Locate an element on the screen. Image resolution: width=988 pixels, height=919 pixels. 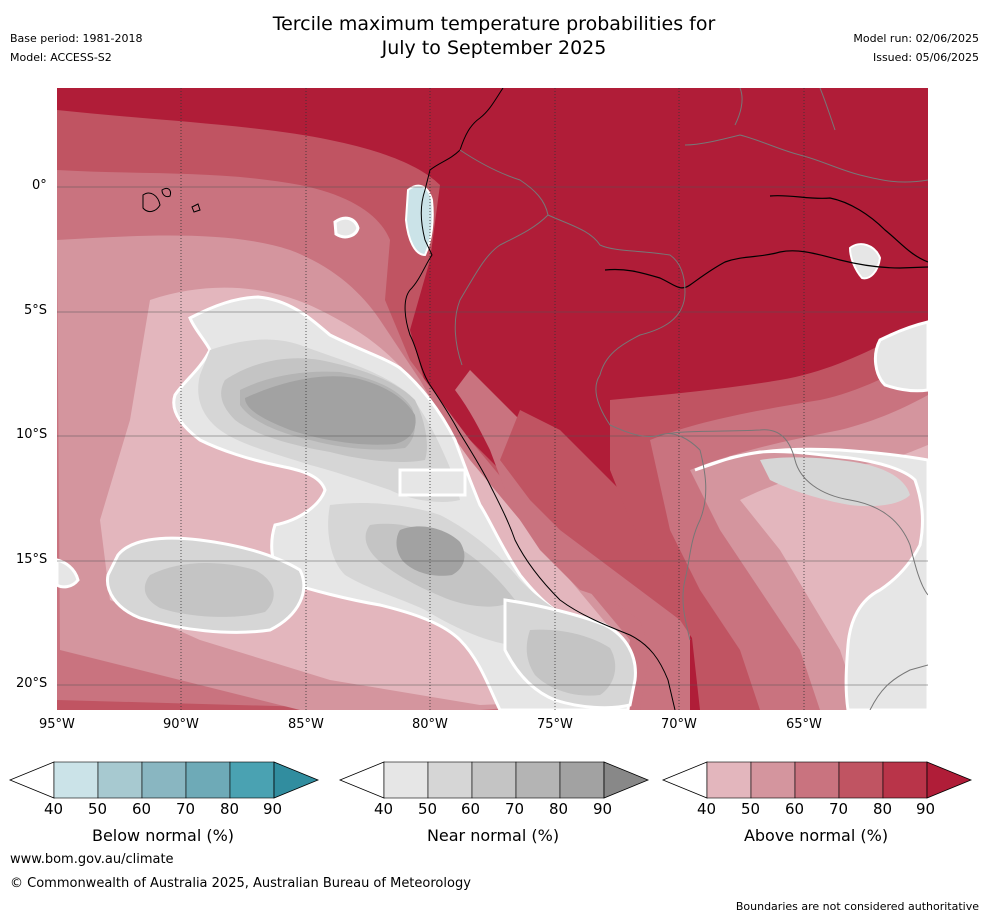
lat-label-0: 0° is located at coordinates (39, 185).